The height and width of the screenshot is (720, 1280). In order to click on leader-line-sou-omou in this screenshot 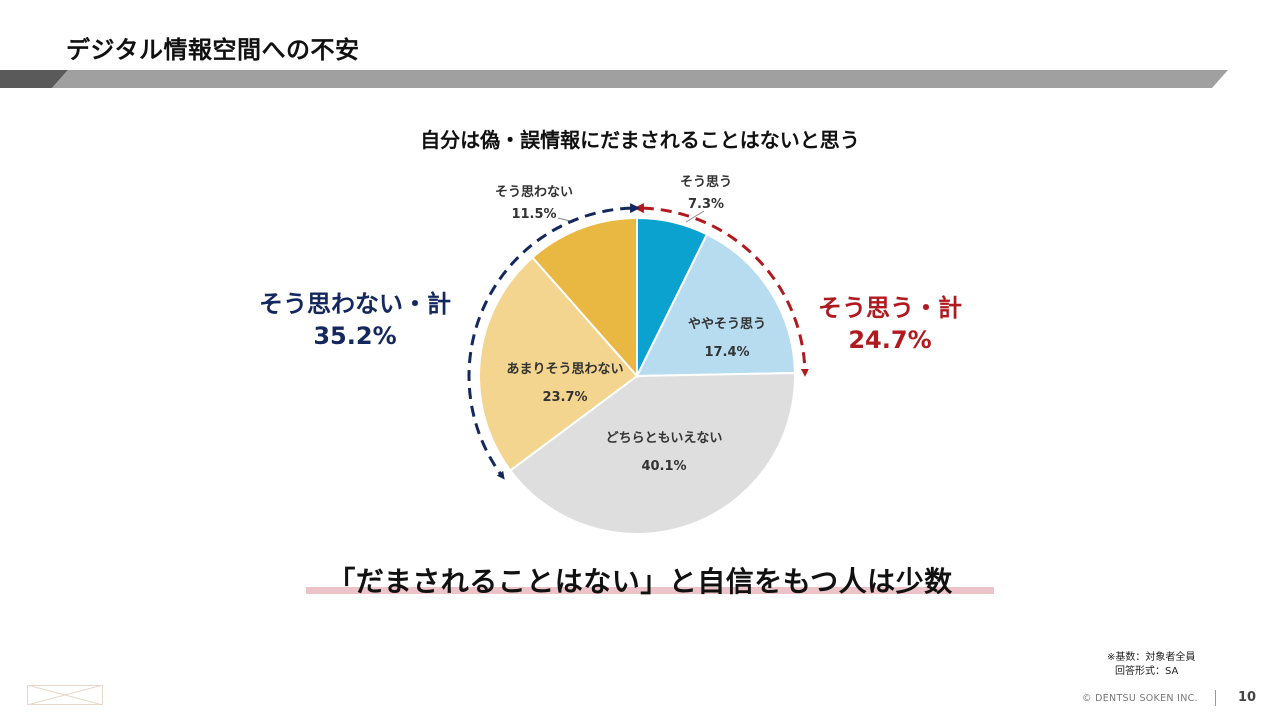, I will do `click(695, 216)`.